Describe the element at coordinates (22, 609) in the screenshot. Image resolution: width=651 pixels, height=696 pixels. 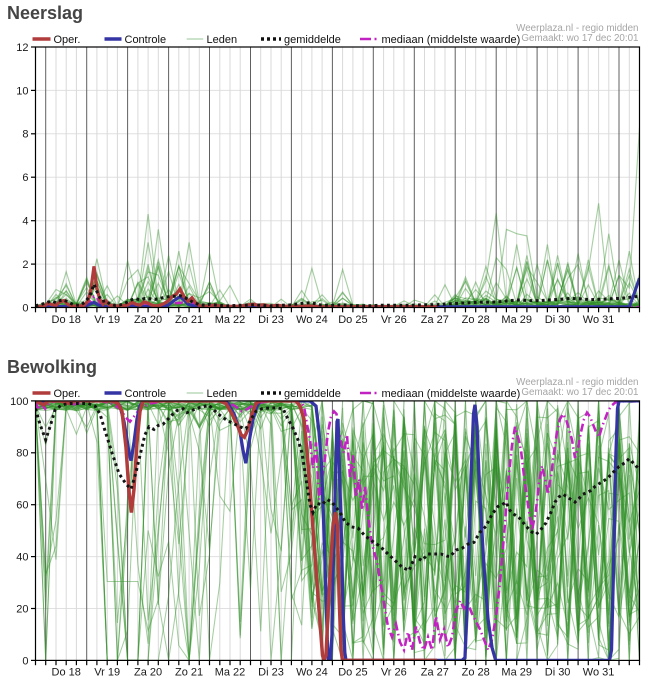
I see `svg-text: 20` at that location.